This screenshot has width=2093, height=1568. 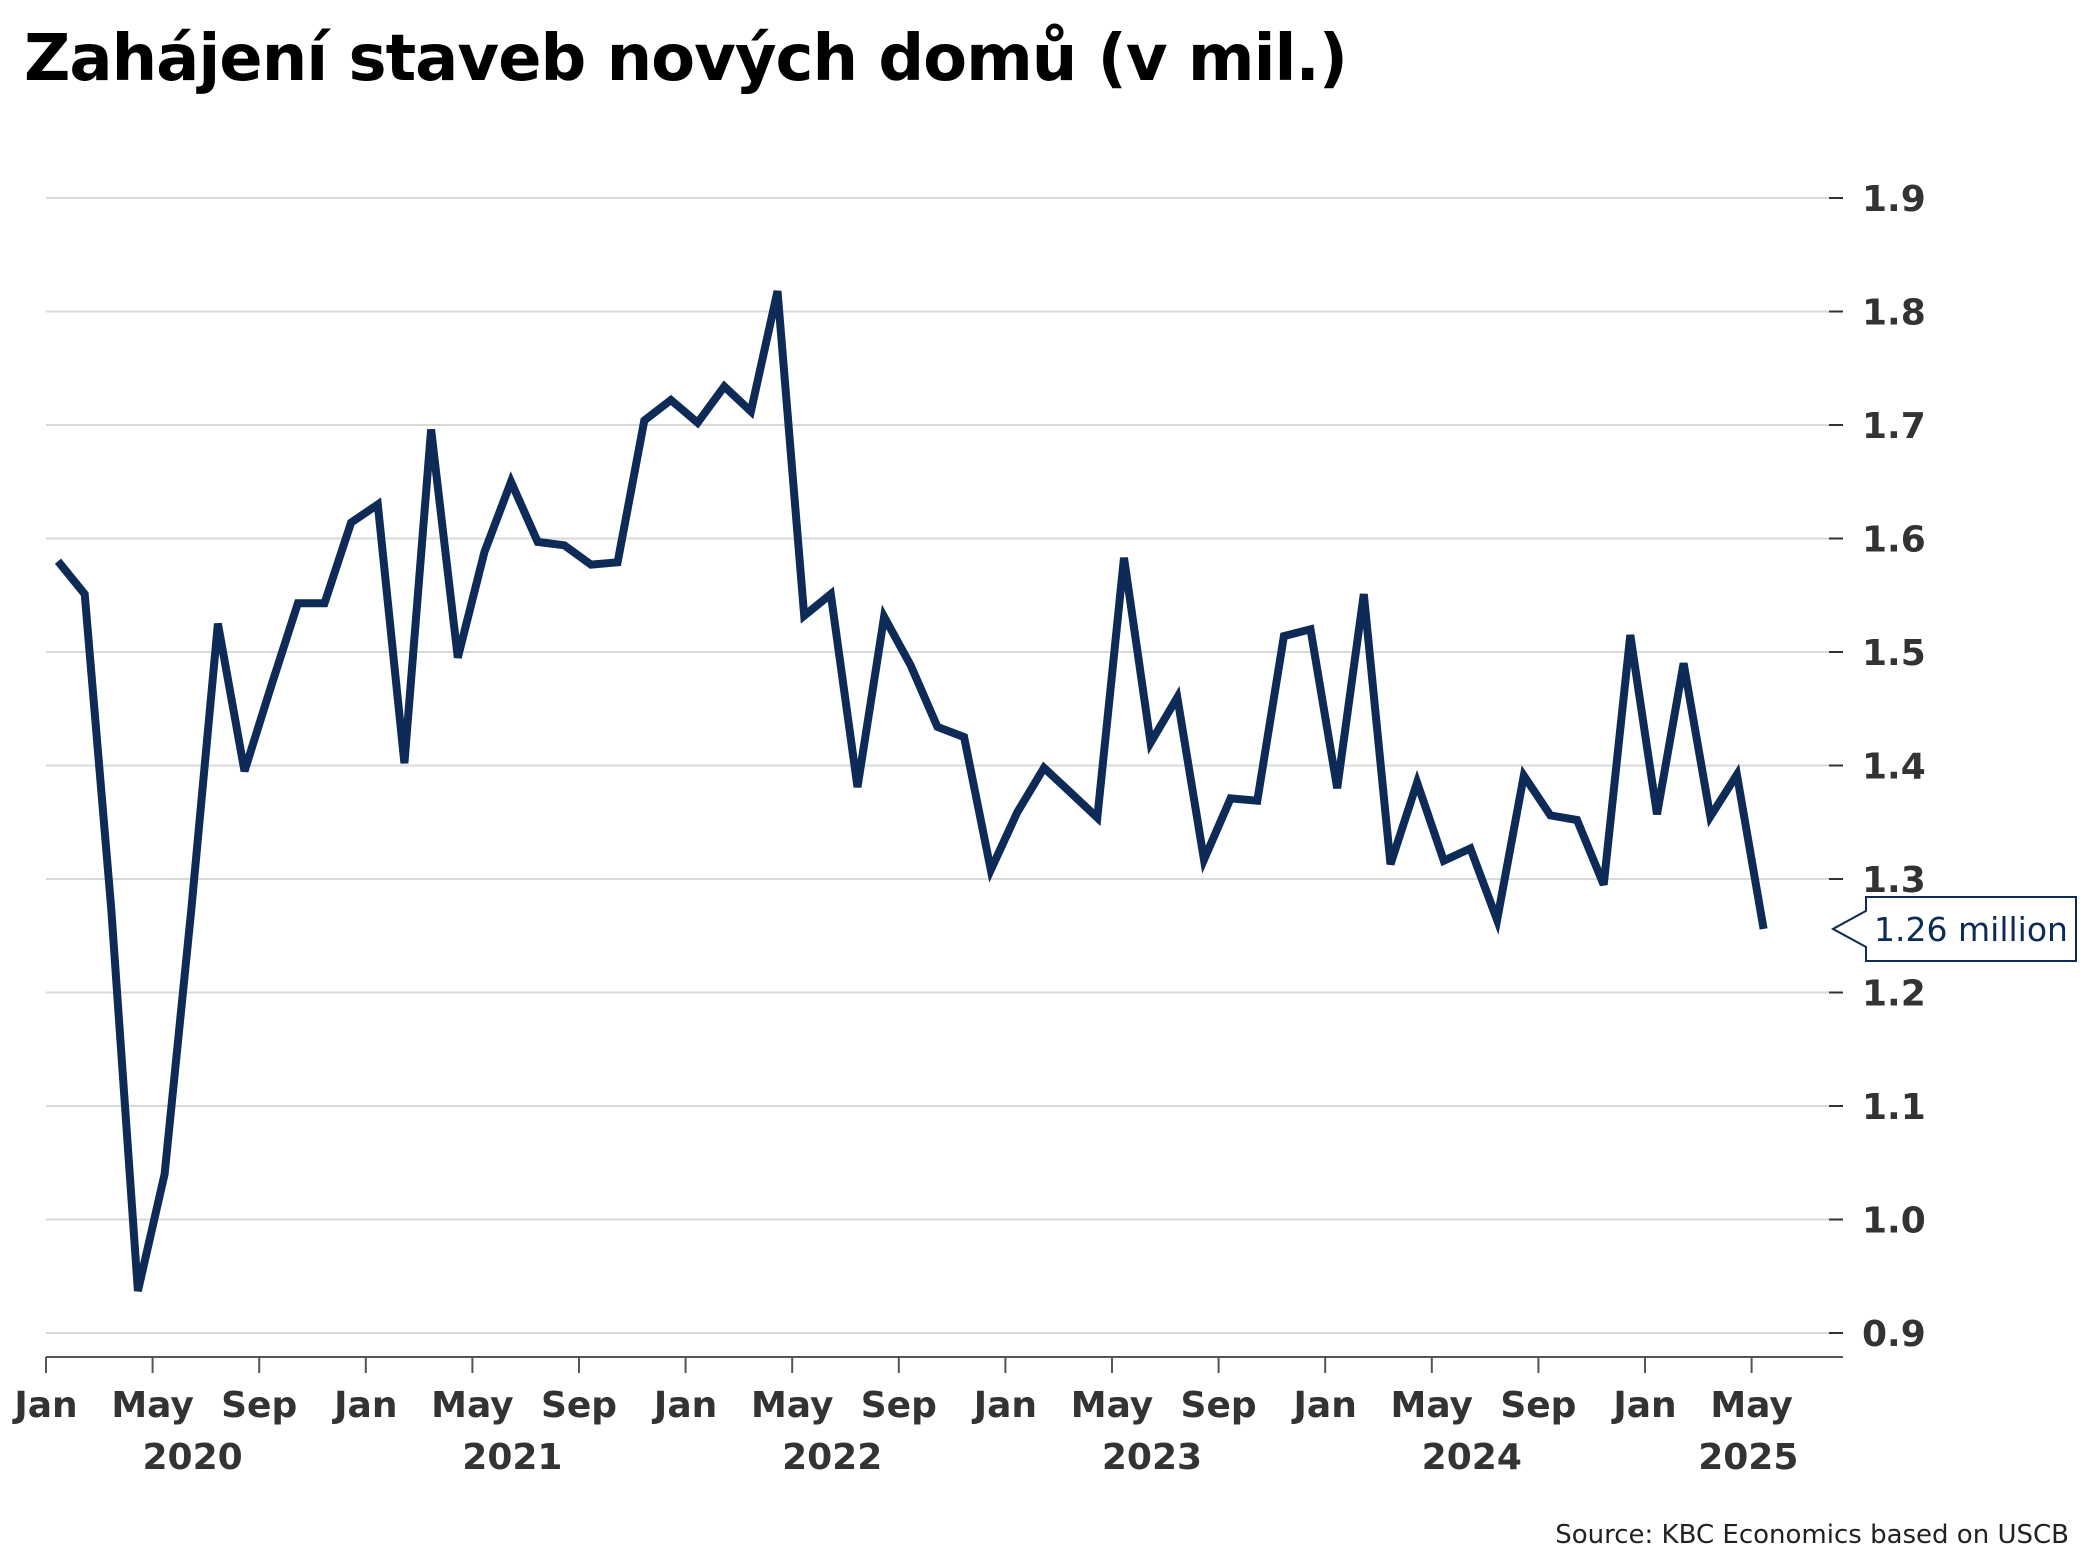 What do you see at coordinates (1894, 1221) in the screenshot?
I see `y-tick-label: 1.0` at bounding box center [1894, 1221].